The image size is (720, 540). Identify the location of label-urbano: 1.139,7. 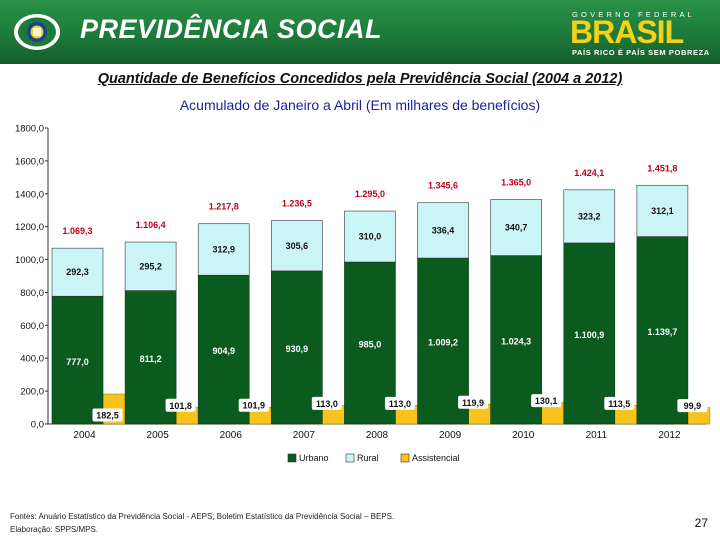
(662, 332).